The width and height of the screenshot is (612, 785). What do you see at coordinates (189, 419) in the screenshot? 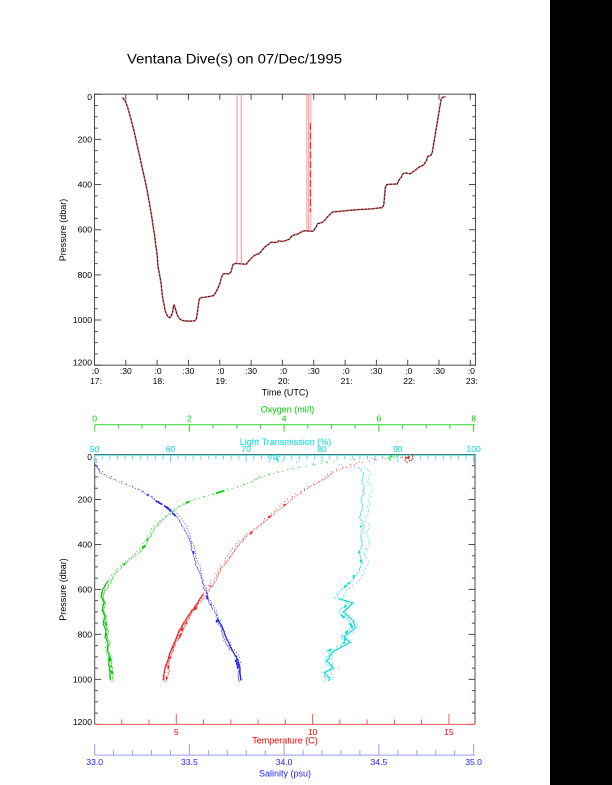
I see `svg-text: 2` at bounding box center [189, 419].